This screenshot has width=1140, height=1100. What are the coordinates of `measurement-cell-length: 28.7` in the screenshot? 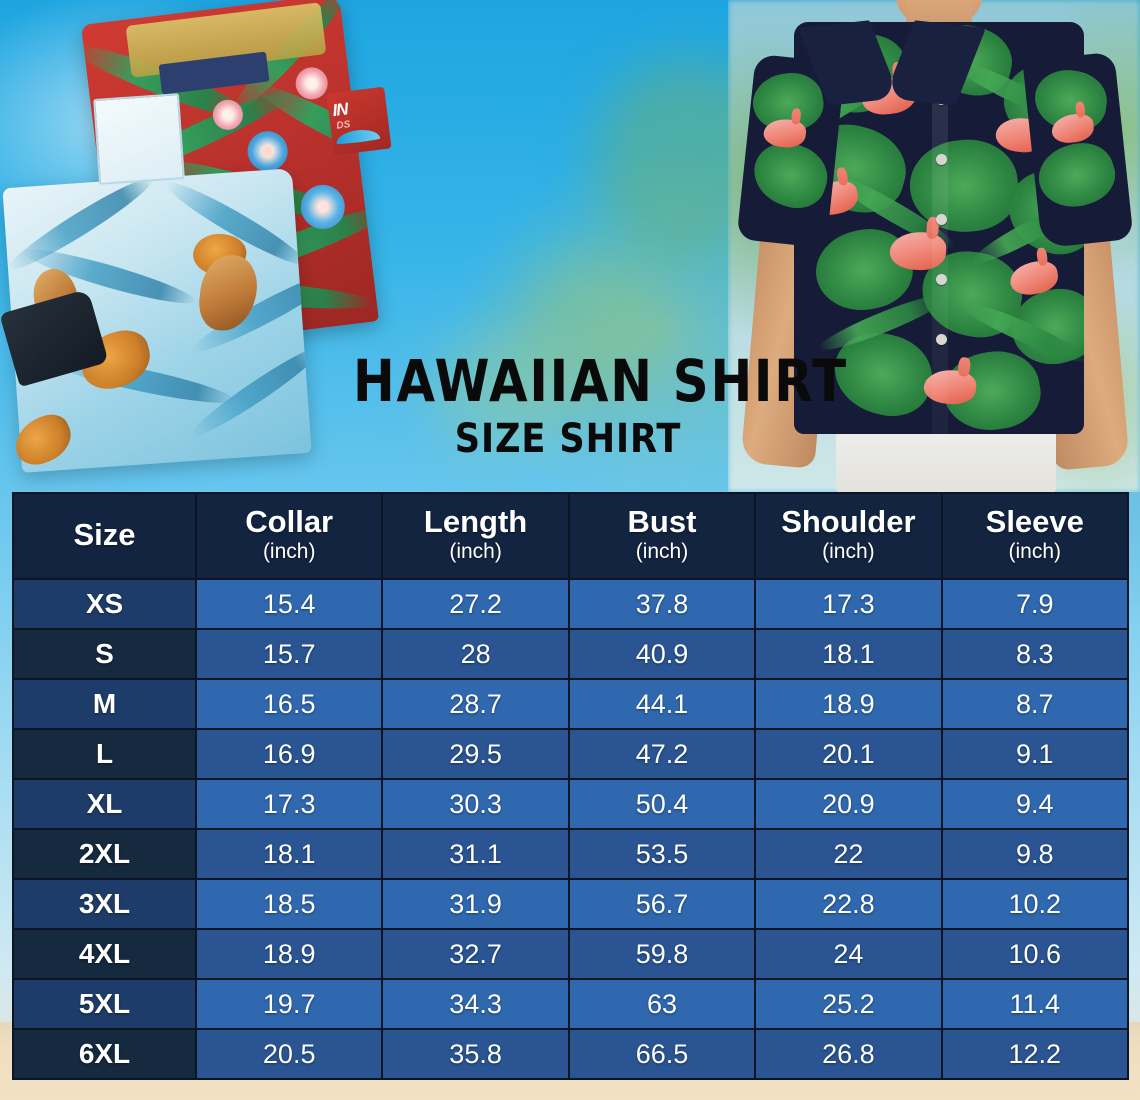 It's located at (475, 704).